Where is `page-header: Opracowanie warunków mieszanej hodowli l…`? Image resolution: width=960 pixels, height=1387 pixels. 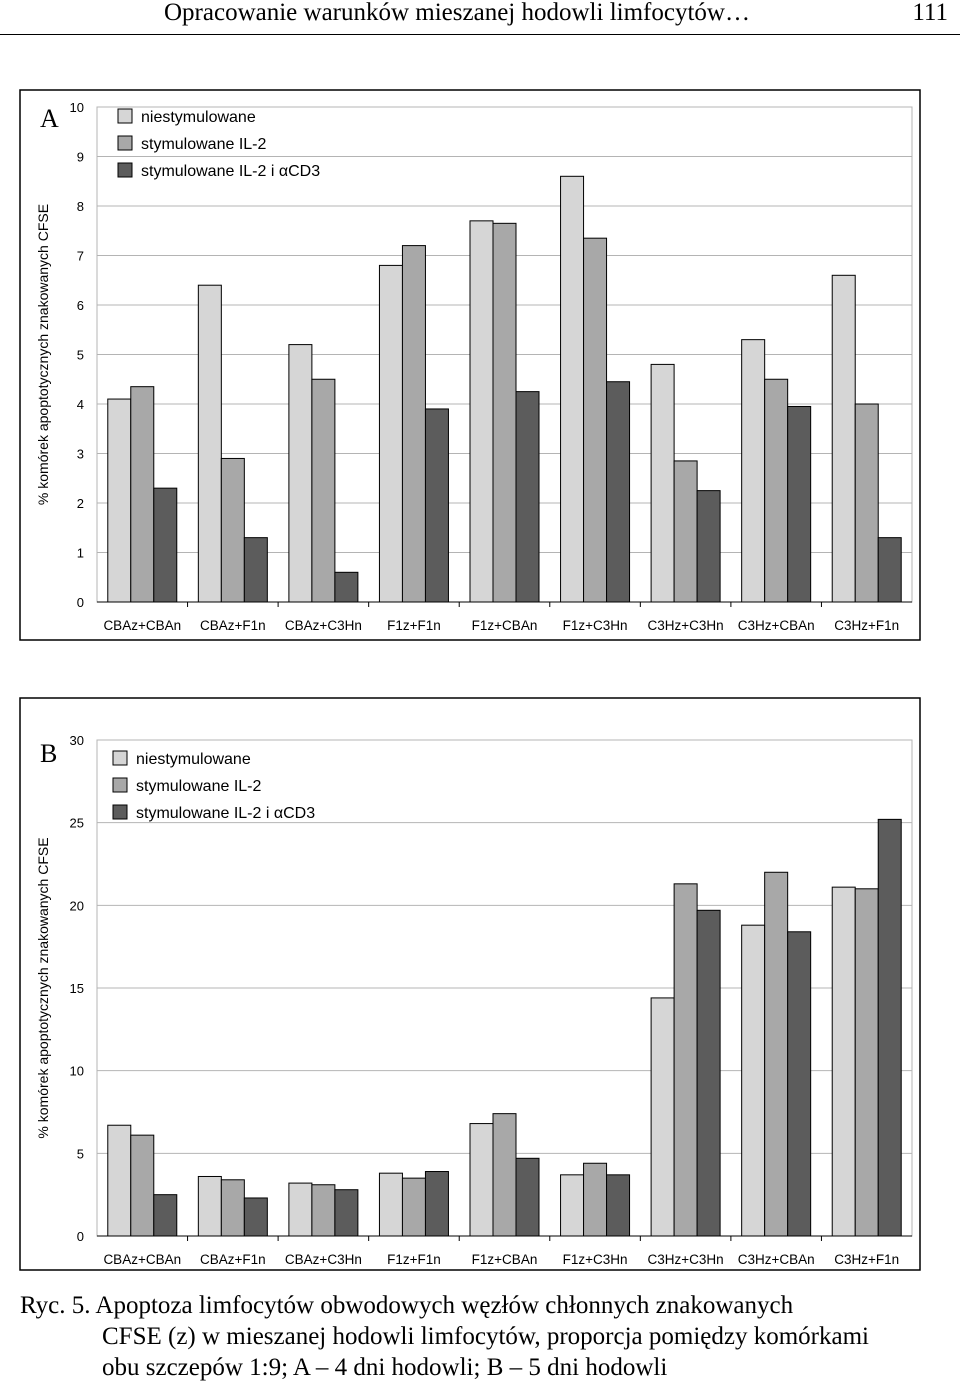 page-header: Opracowanie warunków mieszanej hodowli l… is located at coordinates (480, 17).